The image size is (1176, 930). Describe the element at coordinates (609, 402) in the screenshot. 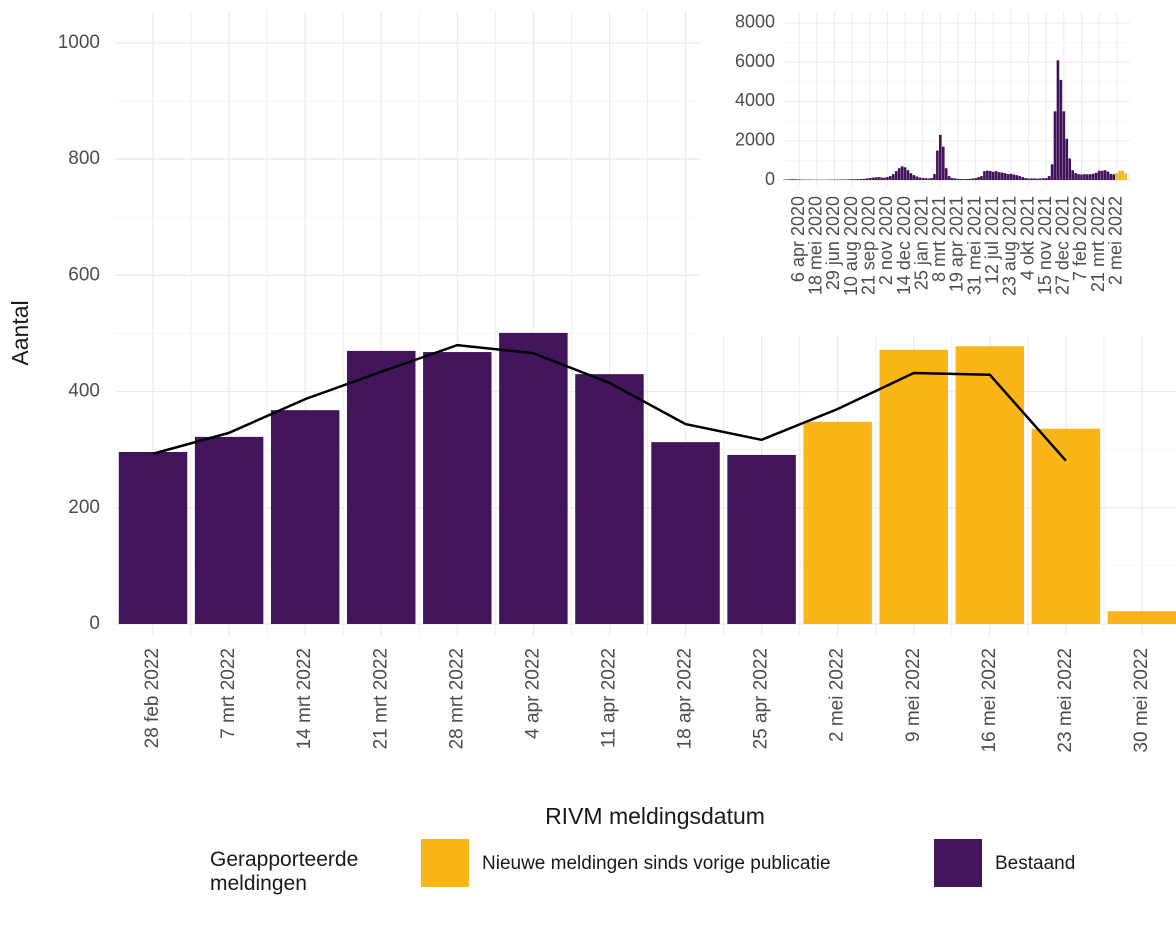

I see `trend-line` at that location.